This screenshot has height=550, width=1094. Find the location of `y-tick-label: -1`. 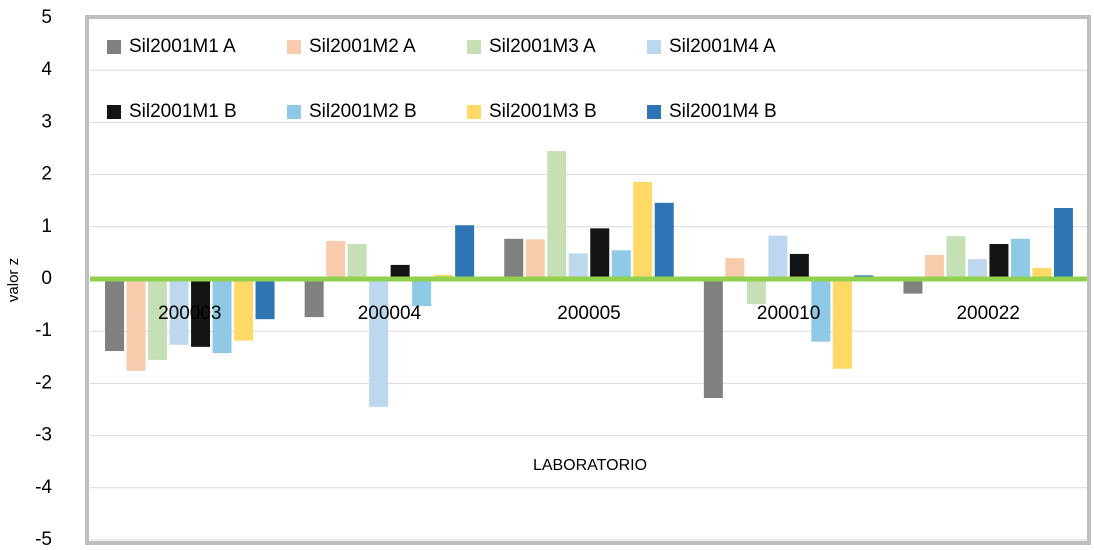

y-tick-label: -1 is located at coordinates (43, 330).